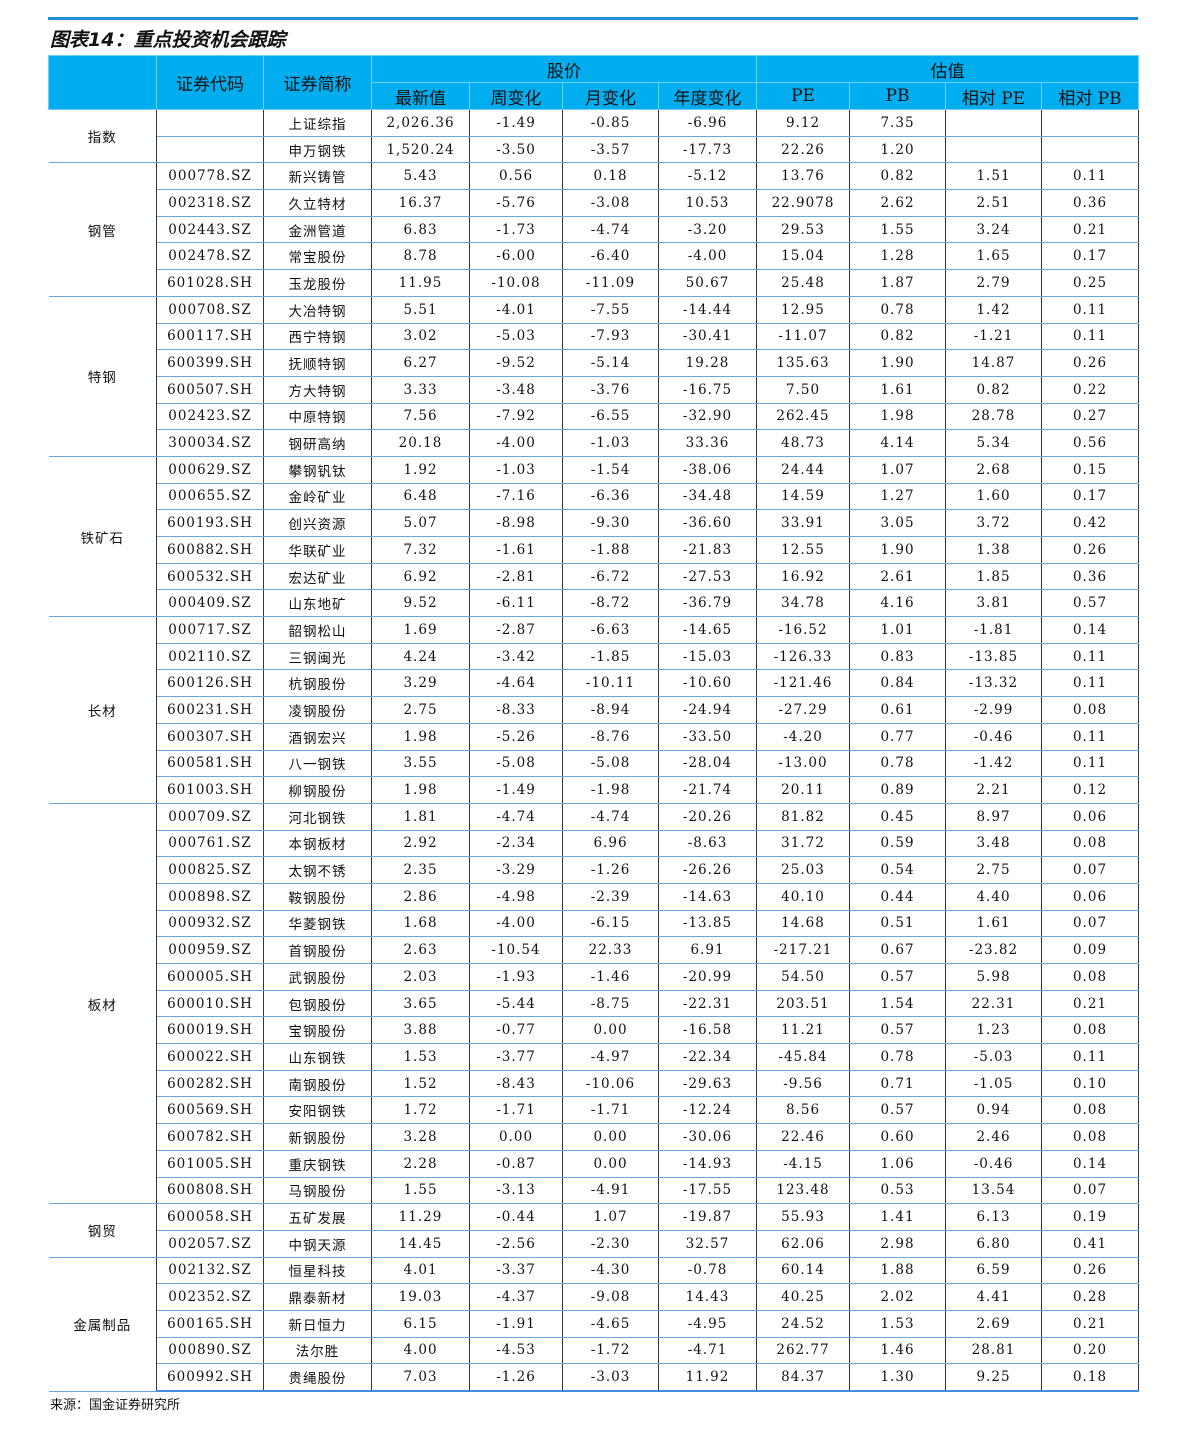 This screenshot has height=1431, width=1191. What do you see at coordinates (993, 1297) in the screenshot?
I see `table-cell: 4.41` at bounding box center [993, 1297].